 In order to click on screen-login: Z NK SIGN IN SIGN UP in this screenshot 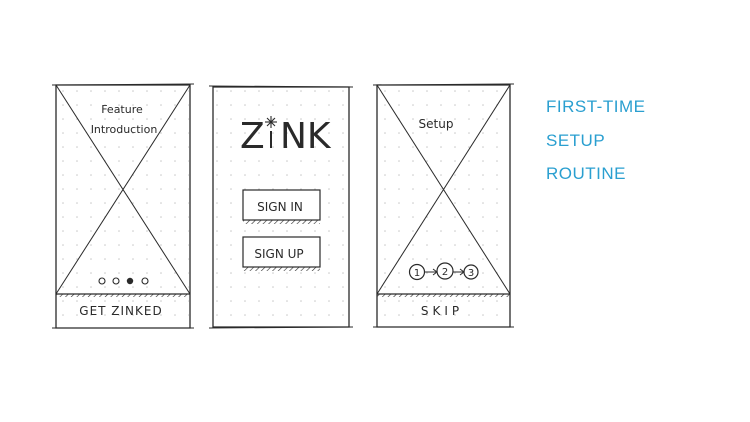, I will do `click(281, 207)`.